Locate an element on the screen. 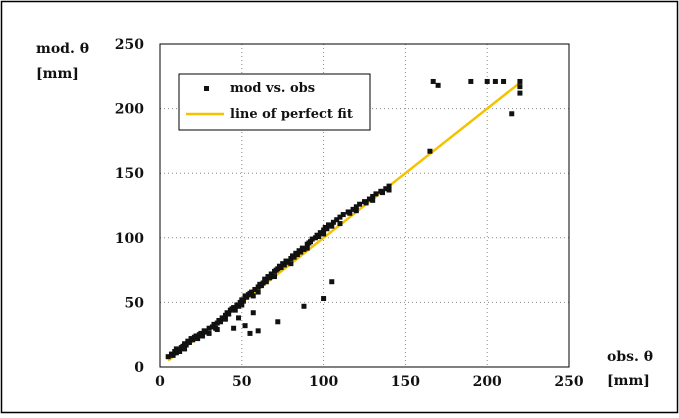  x-tick-label: 200 is located at coordinates (487, 382).